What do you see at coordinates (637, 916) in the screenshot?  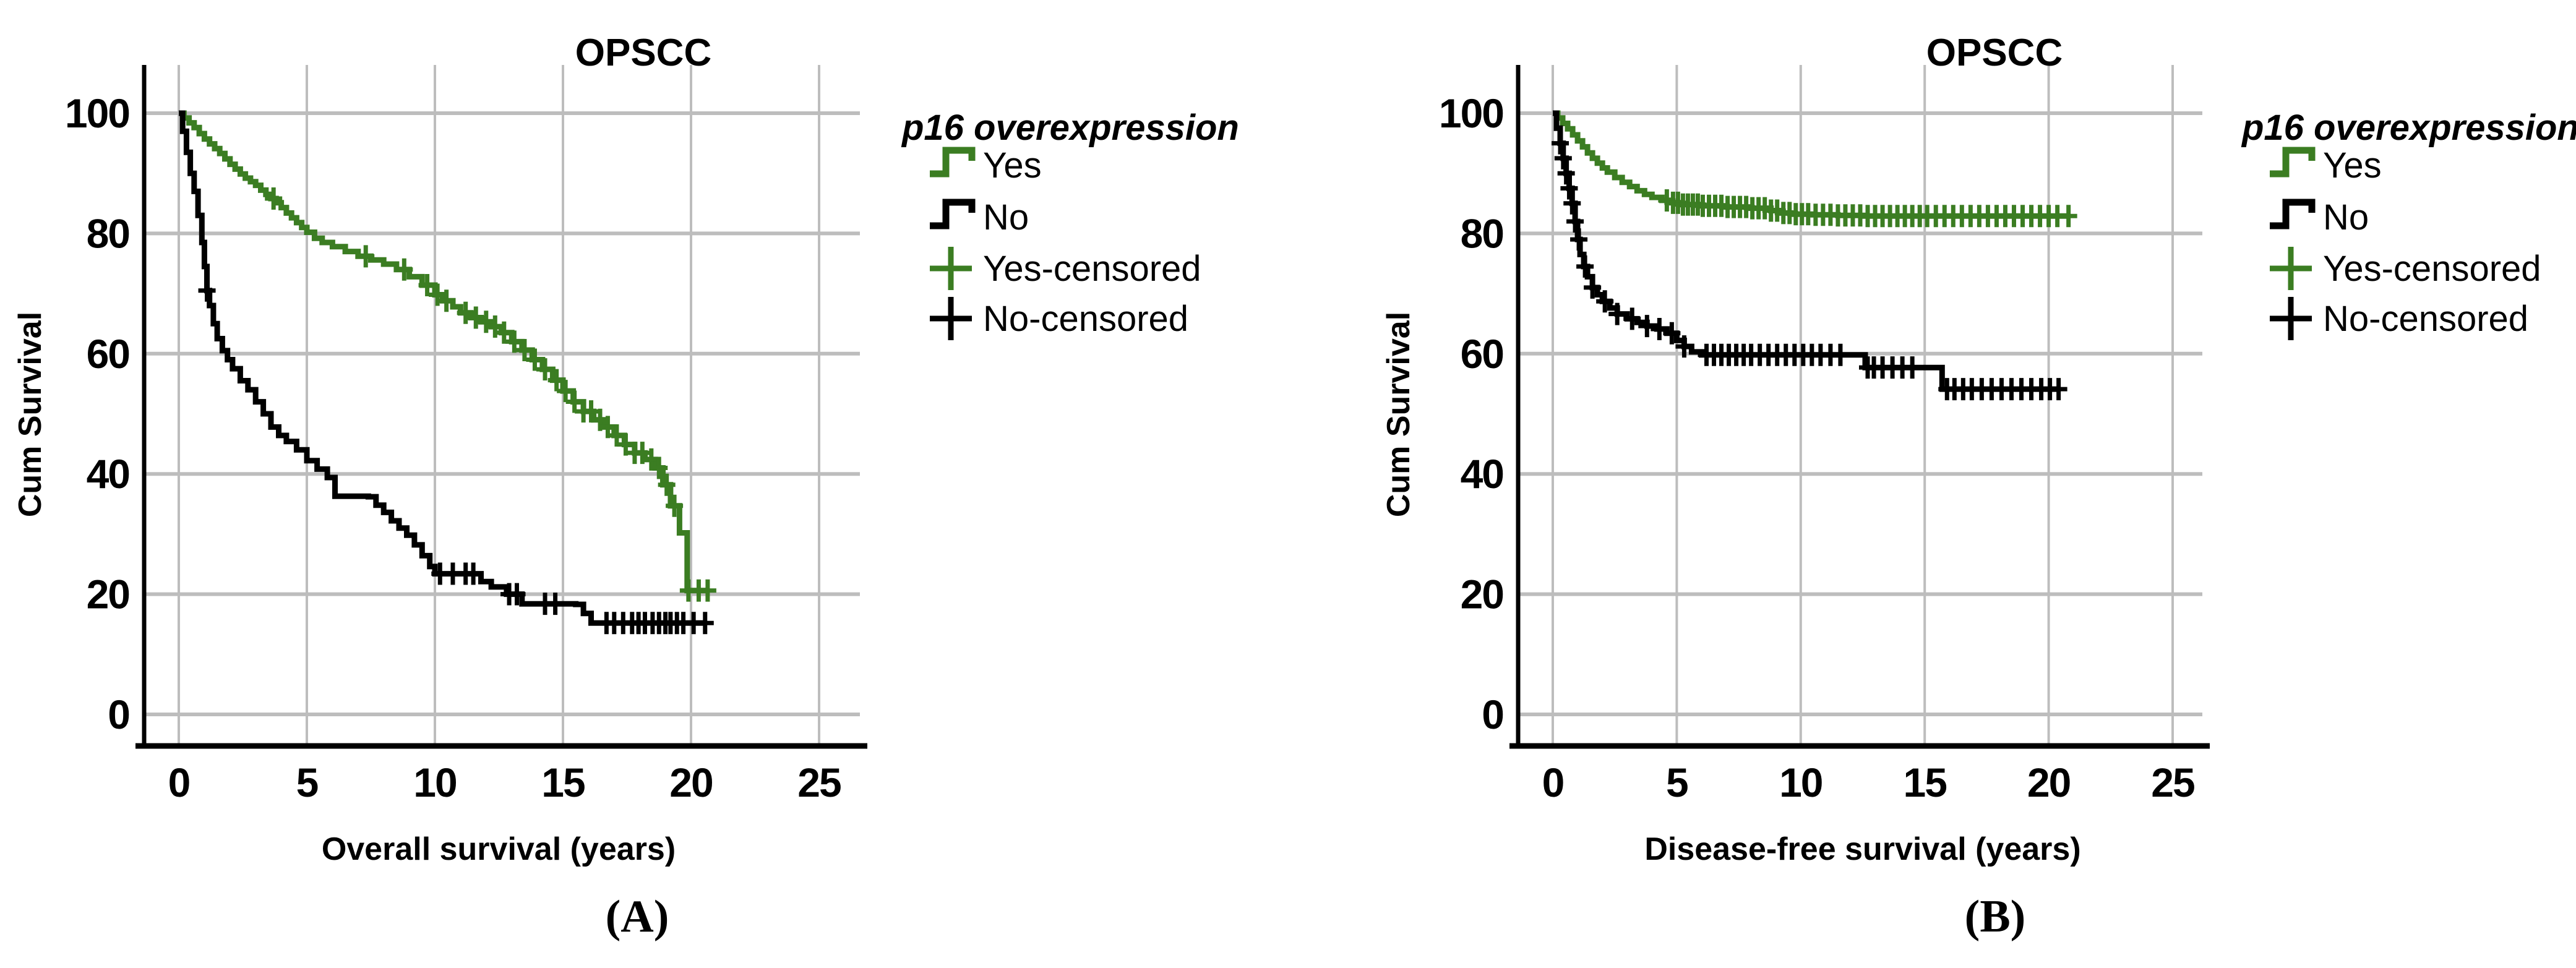 I see `panel-a-letter: (A)` at bounding box center [637, 916].